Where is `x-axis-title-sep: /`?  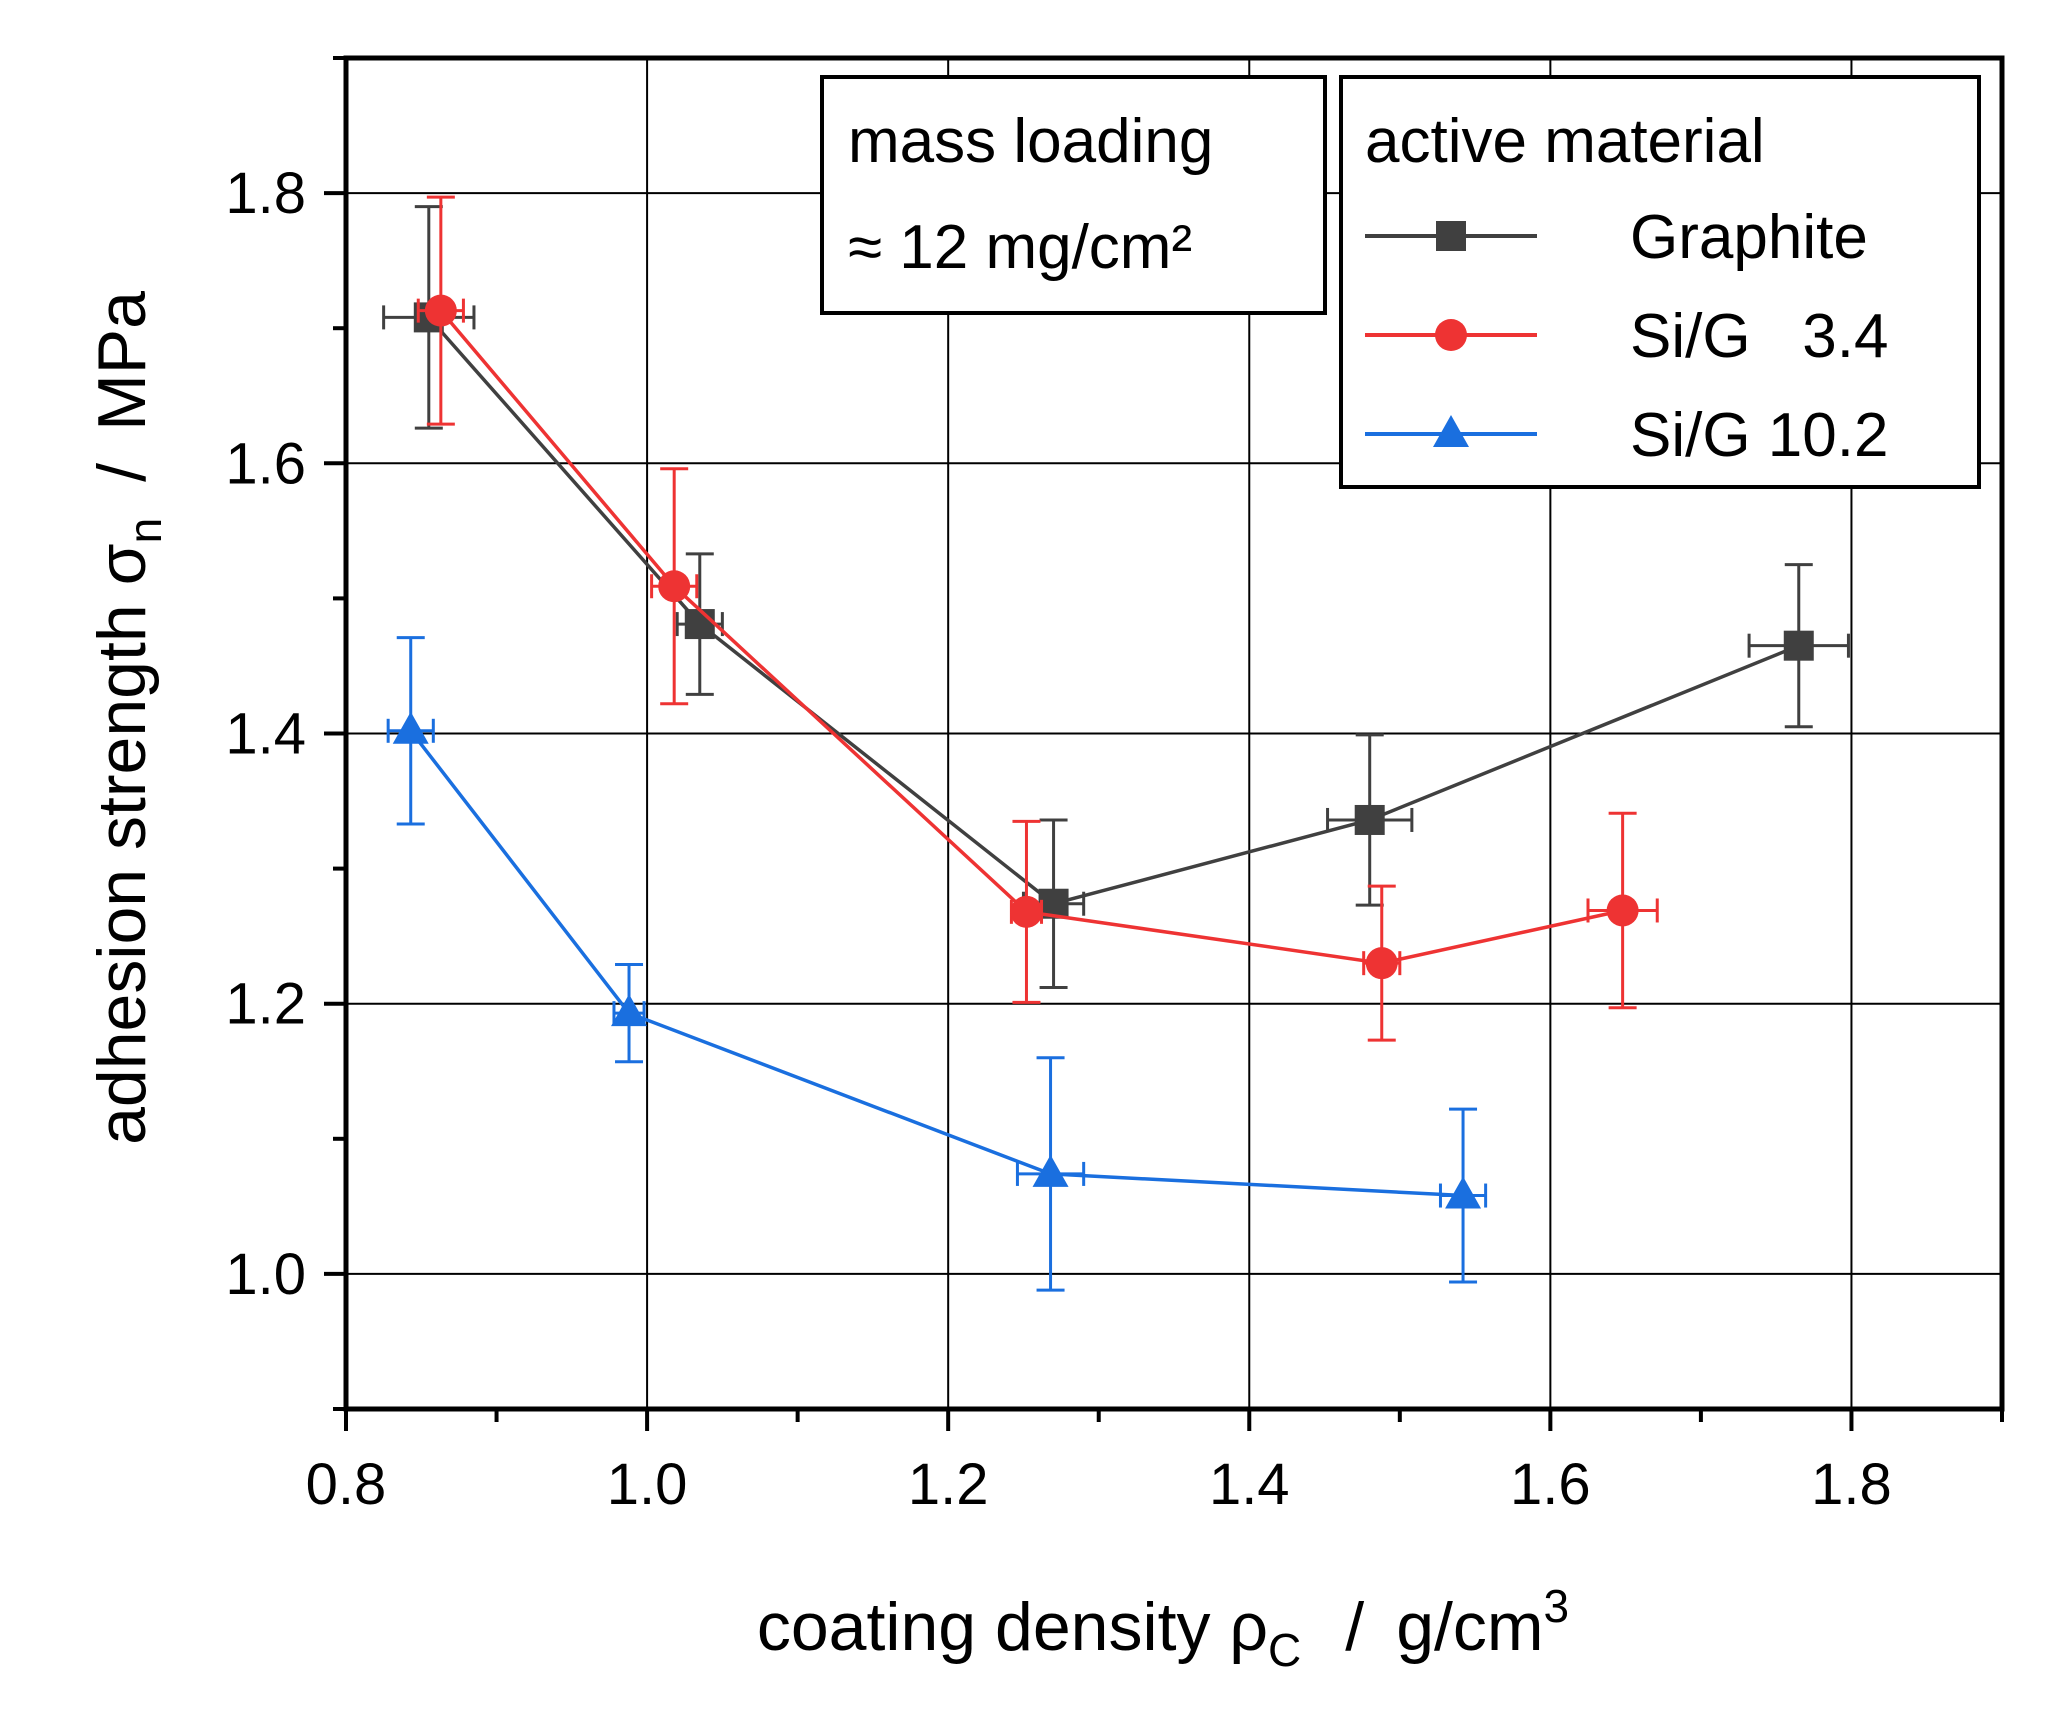
x-axis-title-sep: / is located at coordinates (1354, 1627).